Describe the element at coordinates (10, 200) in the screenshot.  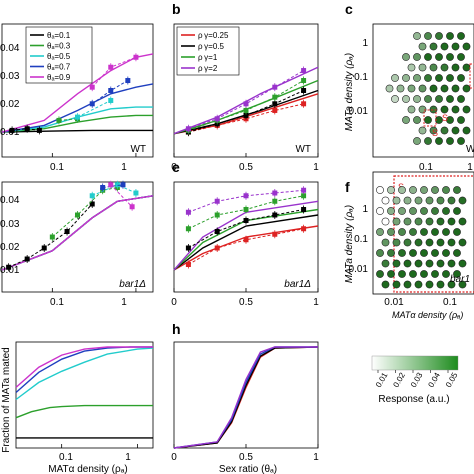
I see `panel-d-ytick: 0.04` at that location.